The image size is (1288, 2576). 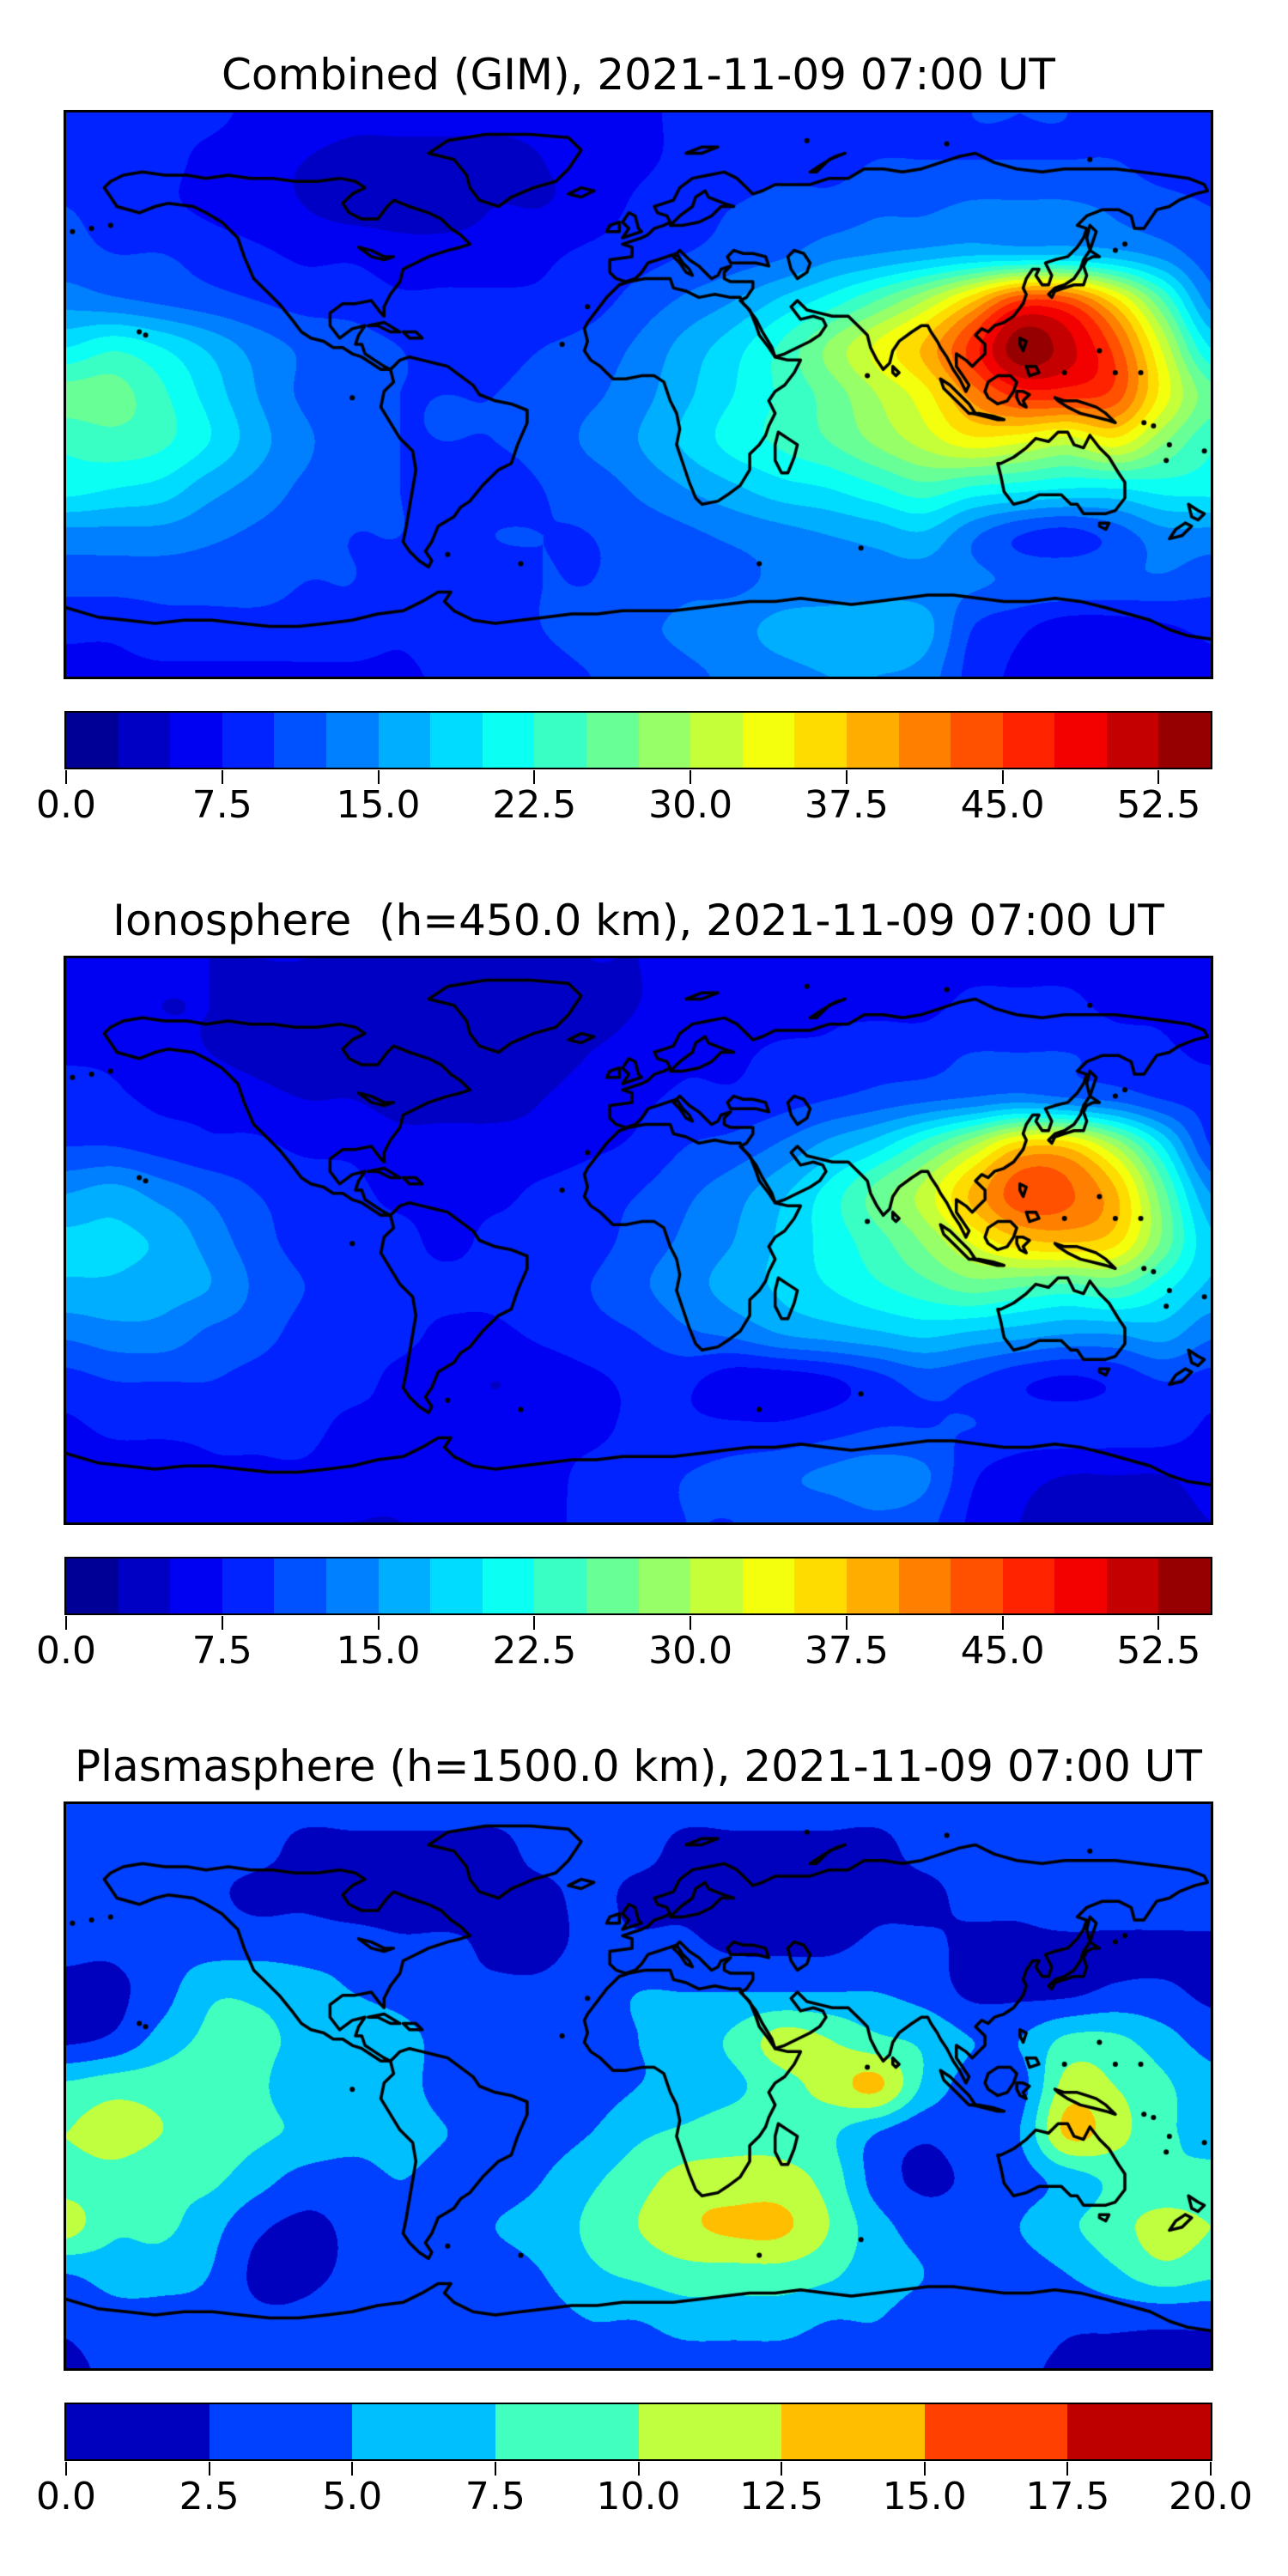 I want to click on colorbar-tick-label: 5.0, so click(x=353, y=2496).